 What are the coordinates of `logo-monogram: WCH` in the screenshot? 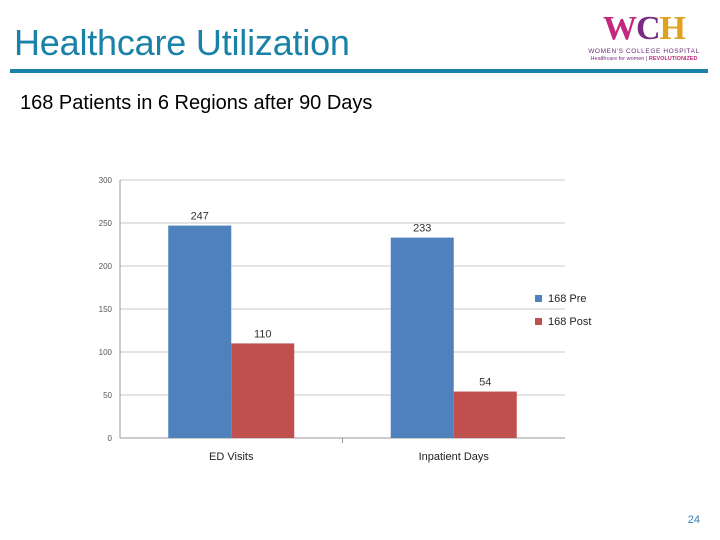 It's located at (644, 28).